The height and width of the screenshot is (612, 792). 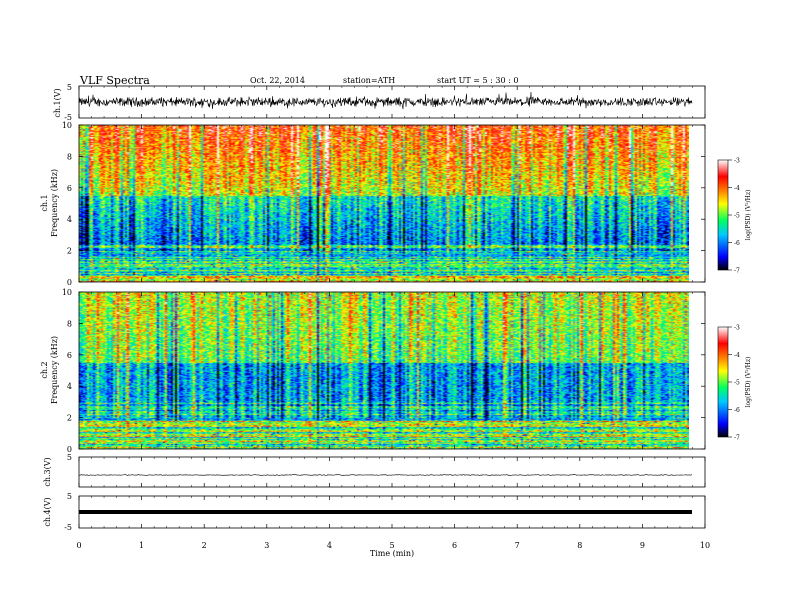 I want to click on ch1-ytick-bottom: -5, so click(x=68, y=117).